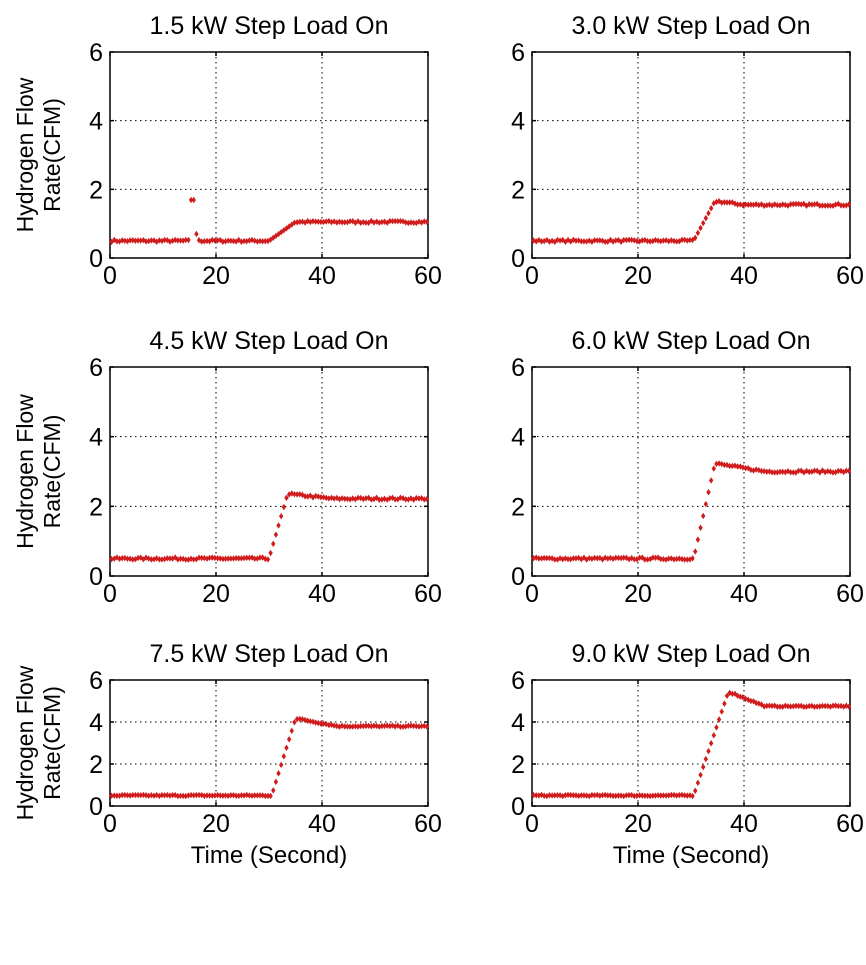 This screenshot has height=965, width=866. What do you see at coordinates (744, 594) in the screenshot?
I see `x-tick-label: 40` at bounding box center [744, 594].